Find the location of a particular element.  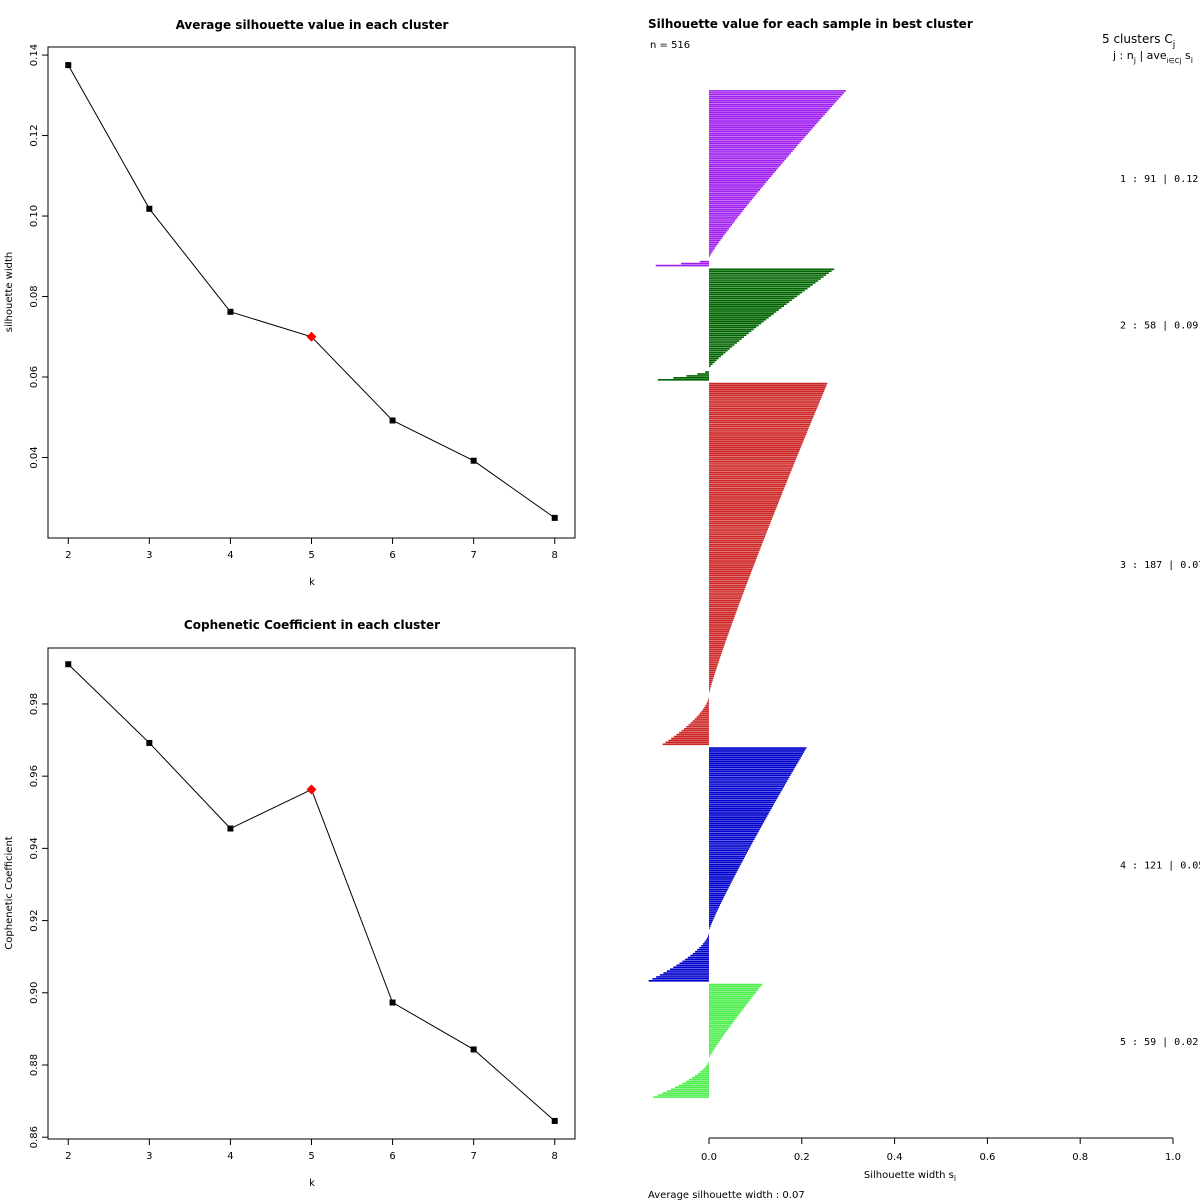

cluster-summary-label: 1 : 91 | 0.12 is located at coordinates (1159, 179).